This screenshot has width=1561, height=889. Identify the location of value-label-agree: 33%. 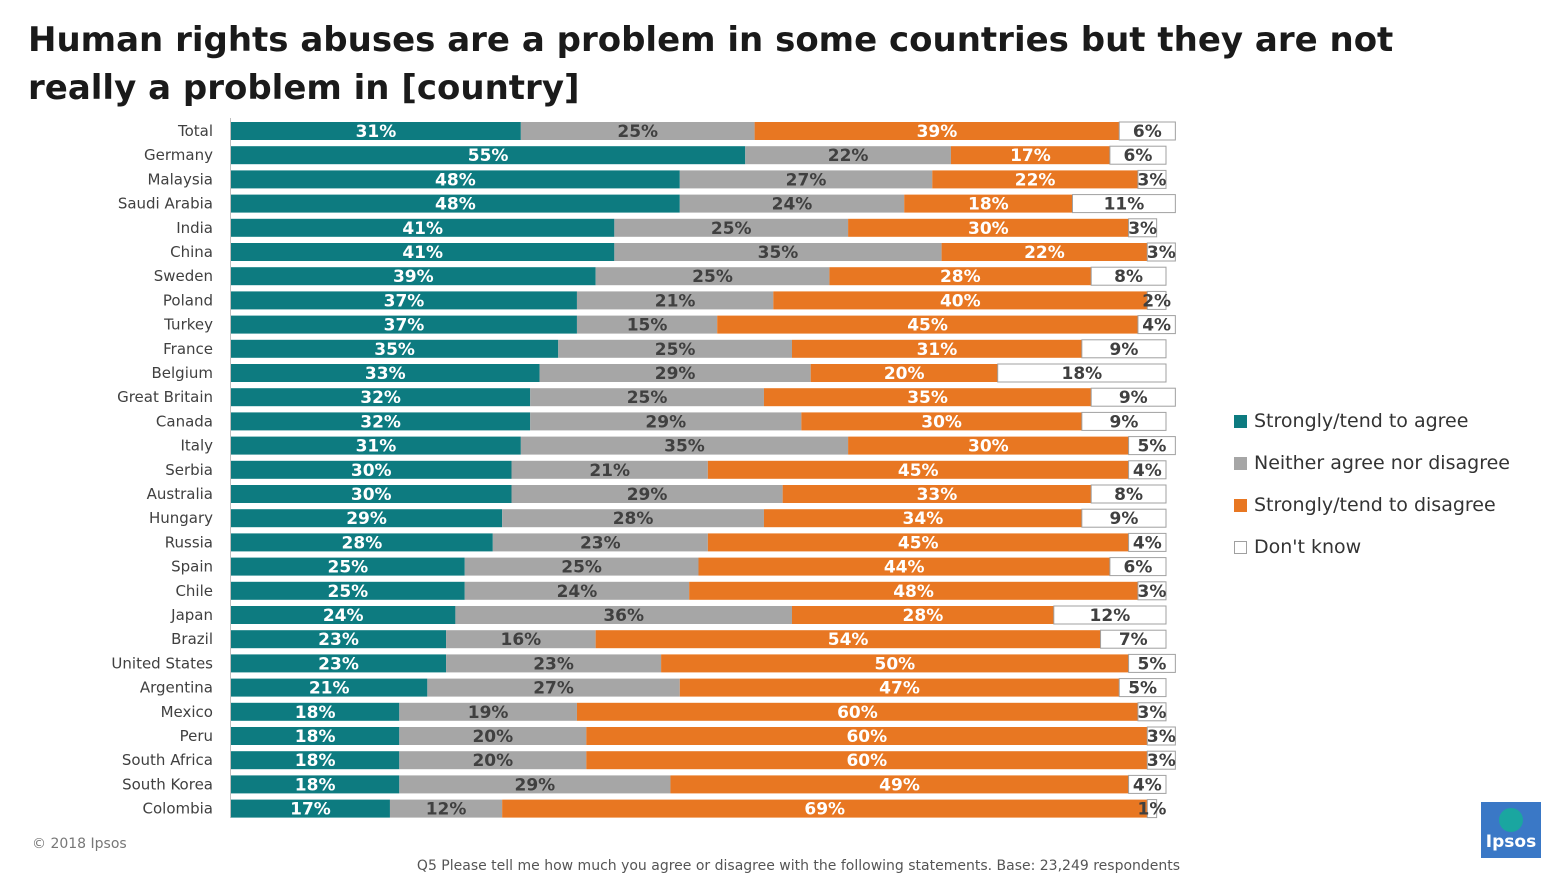
(385, 374).